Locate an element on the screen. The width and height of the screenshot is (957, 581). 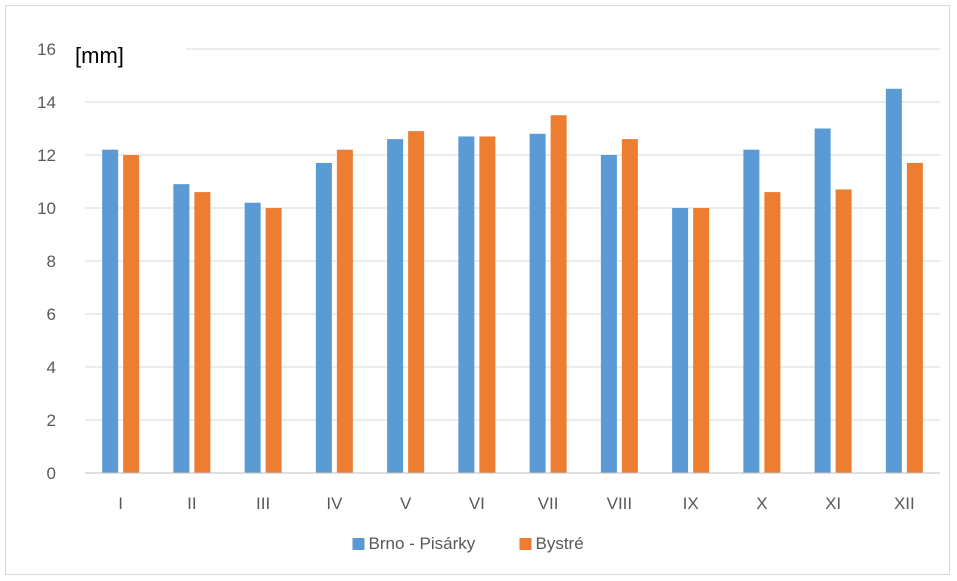
legend-label: Bystré is located at coordinates (560, 543).